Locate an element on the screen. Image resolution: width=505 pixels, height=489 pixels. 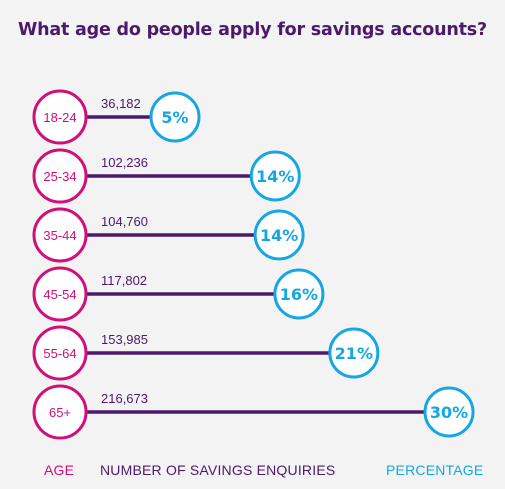
age-label: 65+ is located at coordinates (60, 412).